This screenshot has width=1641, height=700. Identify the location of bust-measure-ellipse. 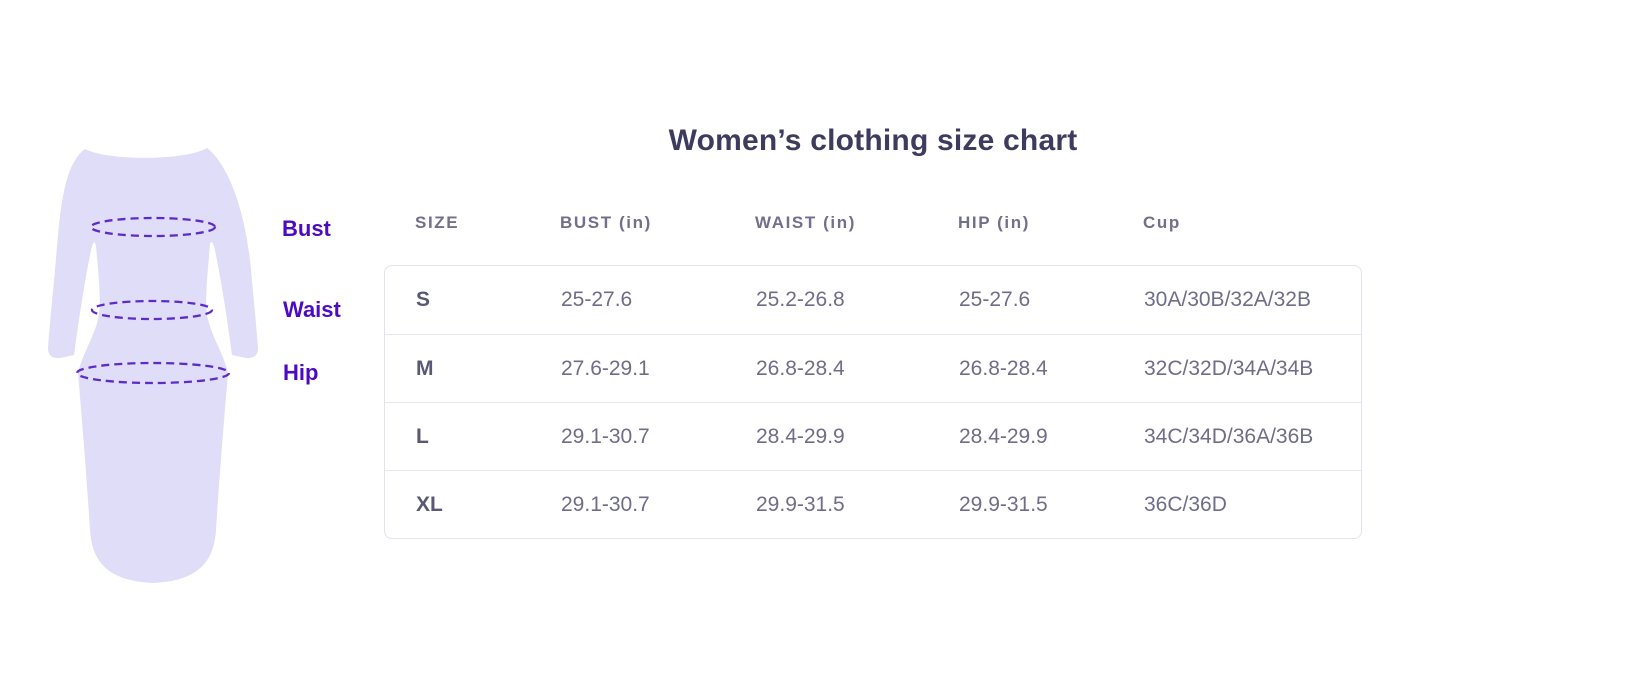
(153, 227).